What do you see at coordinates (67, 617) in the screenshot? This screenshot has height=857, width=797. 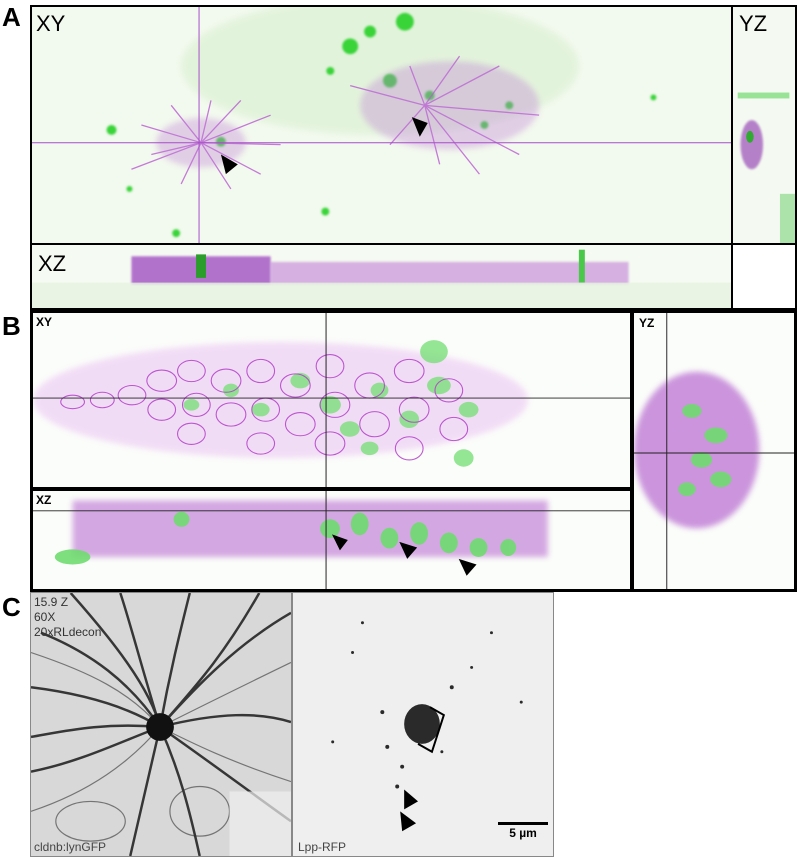 I see `panel-c-overlay-text: 15.9 Z 60X 20xRLdecon` at bounding box center [67, 617].